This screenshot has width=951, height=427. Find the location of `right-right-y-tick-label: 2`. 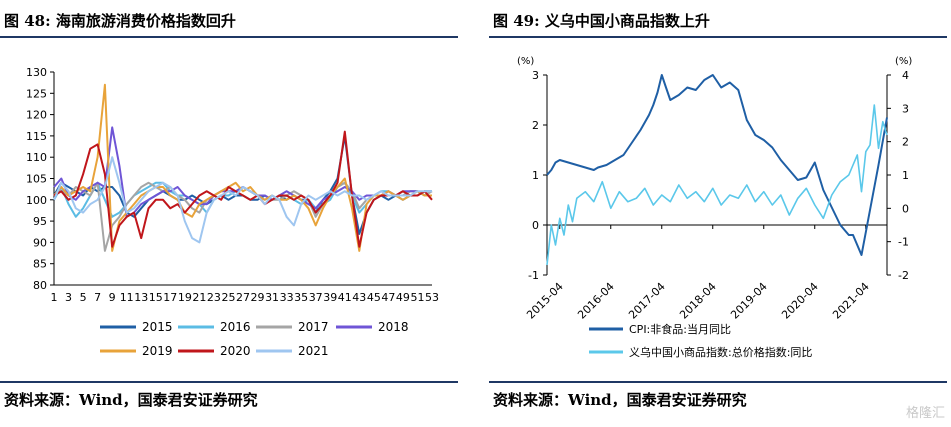

right-right-y-tick-label: 2 is located at coordinates (905, 142).